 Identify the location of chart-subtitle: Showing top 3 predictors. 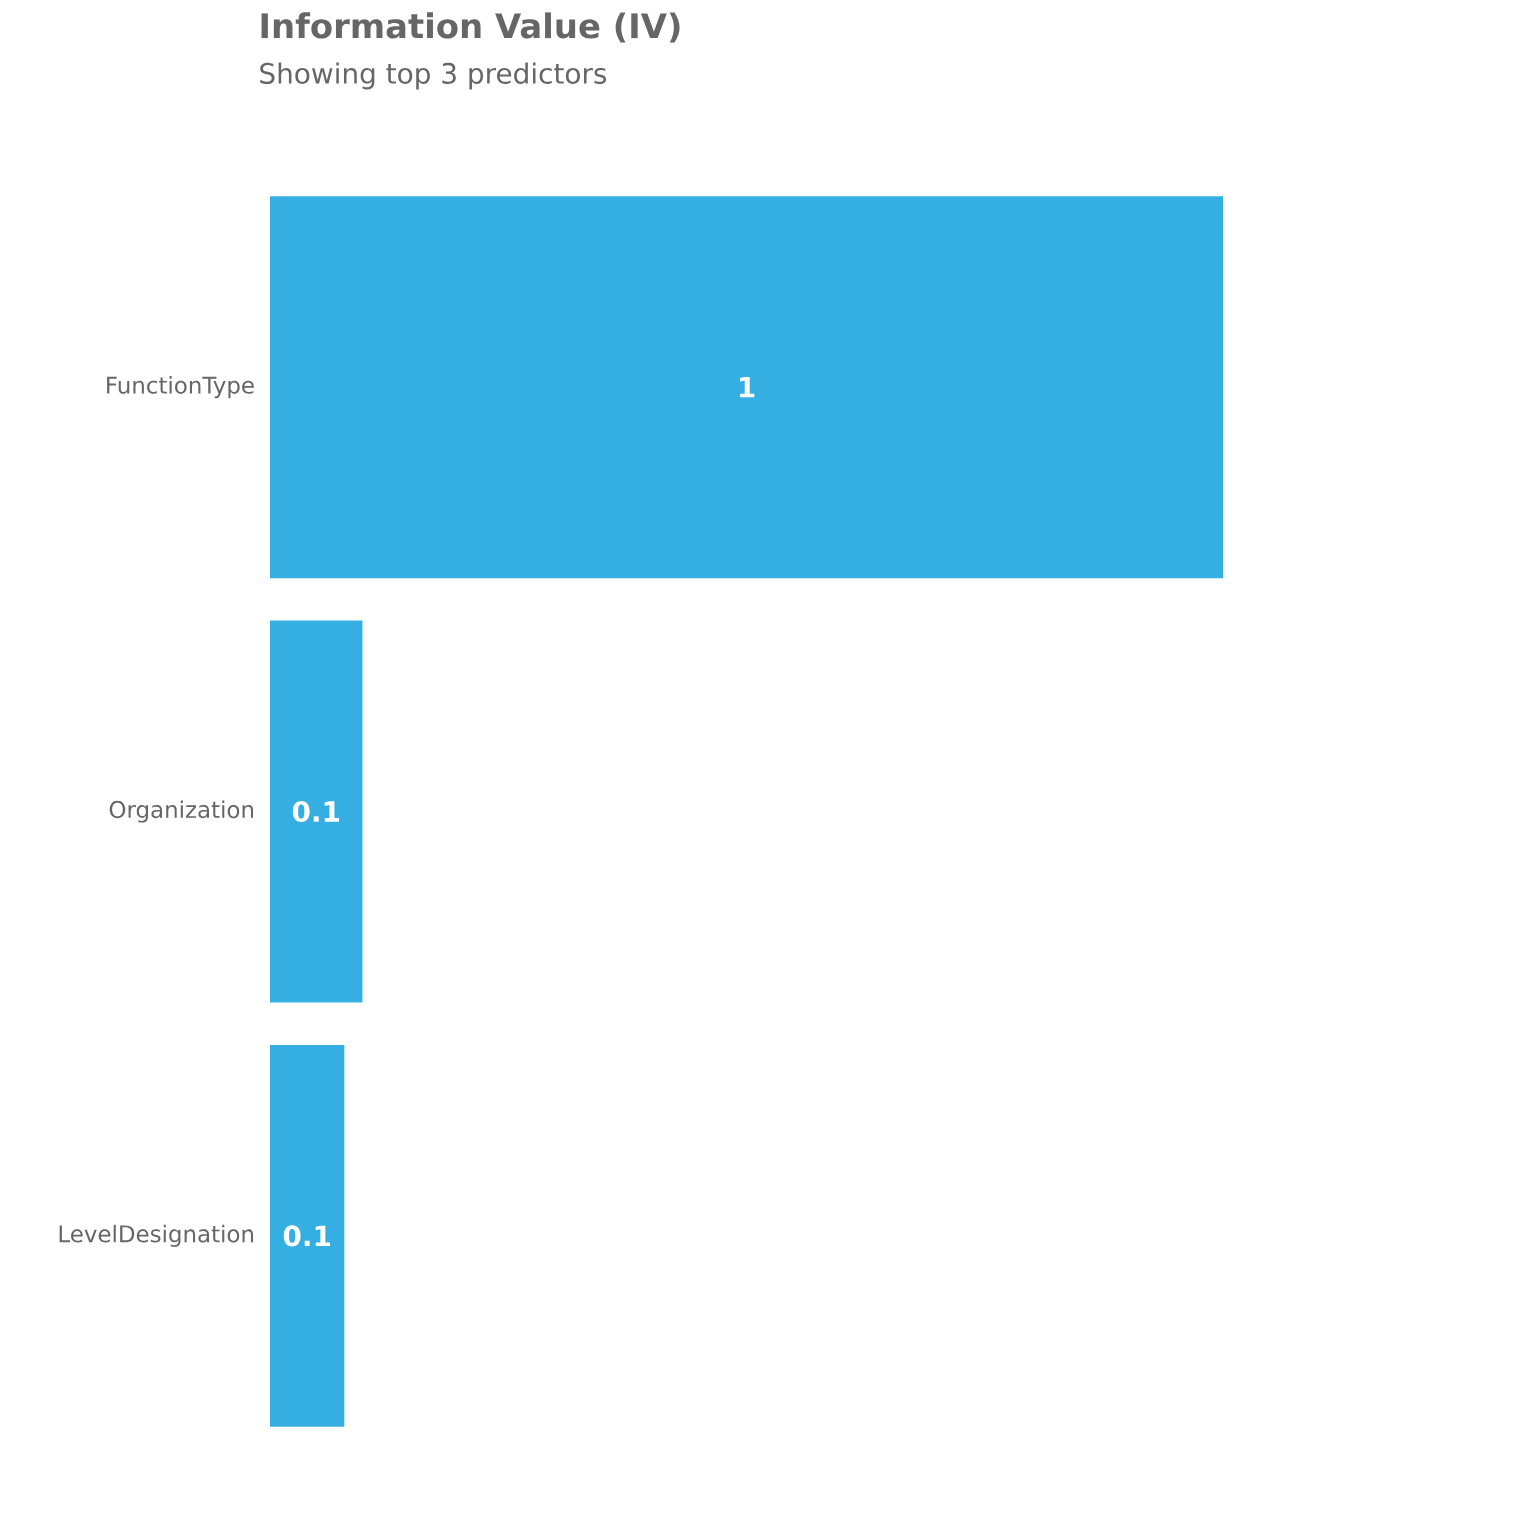
(433, 76).